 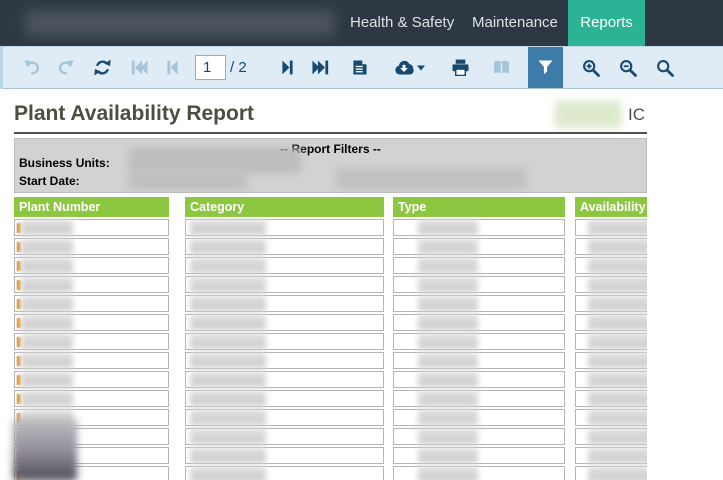 I want to click on first-page-button, so click(x=139, y=67).